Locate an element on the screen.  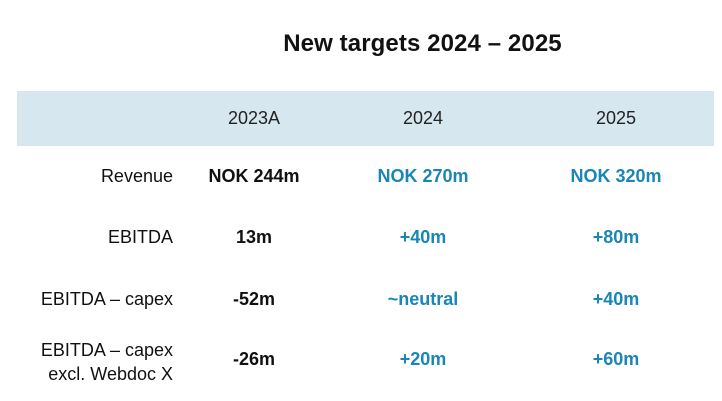
row-label-ebitda-capex: EBITDA – capex is located at coordinates (106, 299).